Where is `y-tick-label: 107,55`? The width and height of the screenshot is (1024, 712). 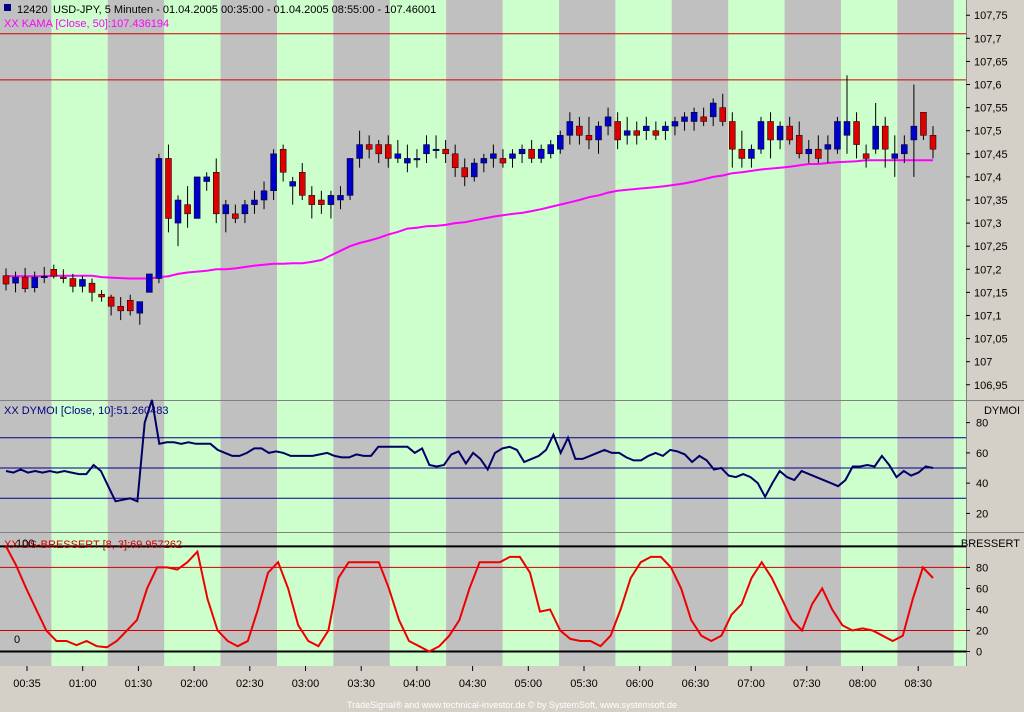
y-tick-label: 107,55 is located at coordinates (991, 109).